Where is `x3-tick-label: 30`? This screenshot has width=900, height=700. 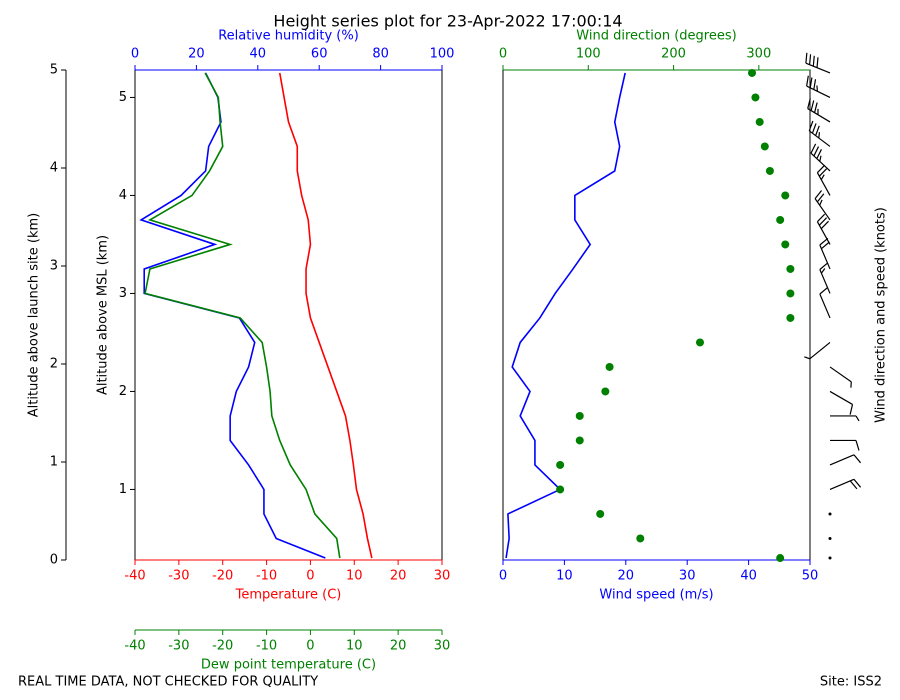
x3-tick-label: 30 is located at coordinates (442, 646).